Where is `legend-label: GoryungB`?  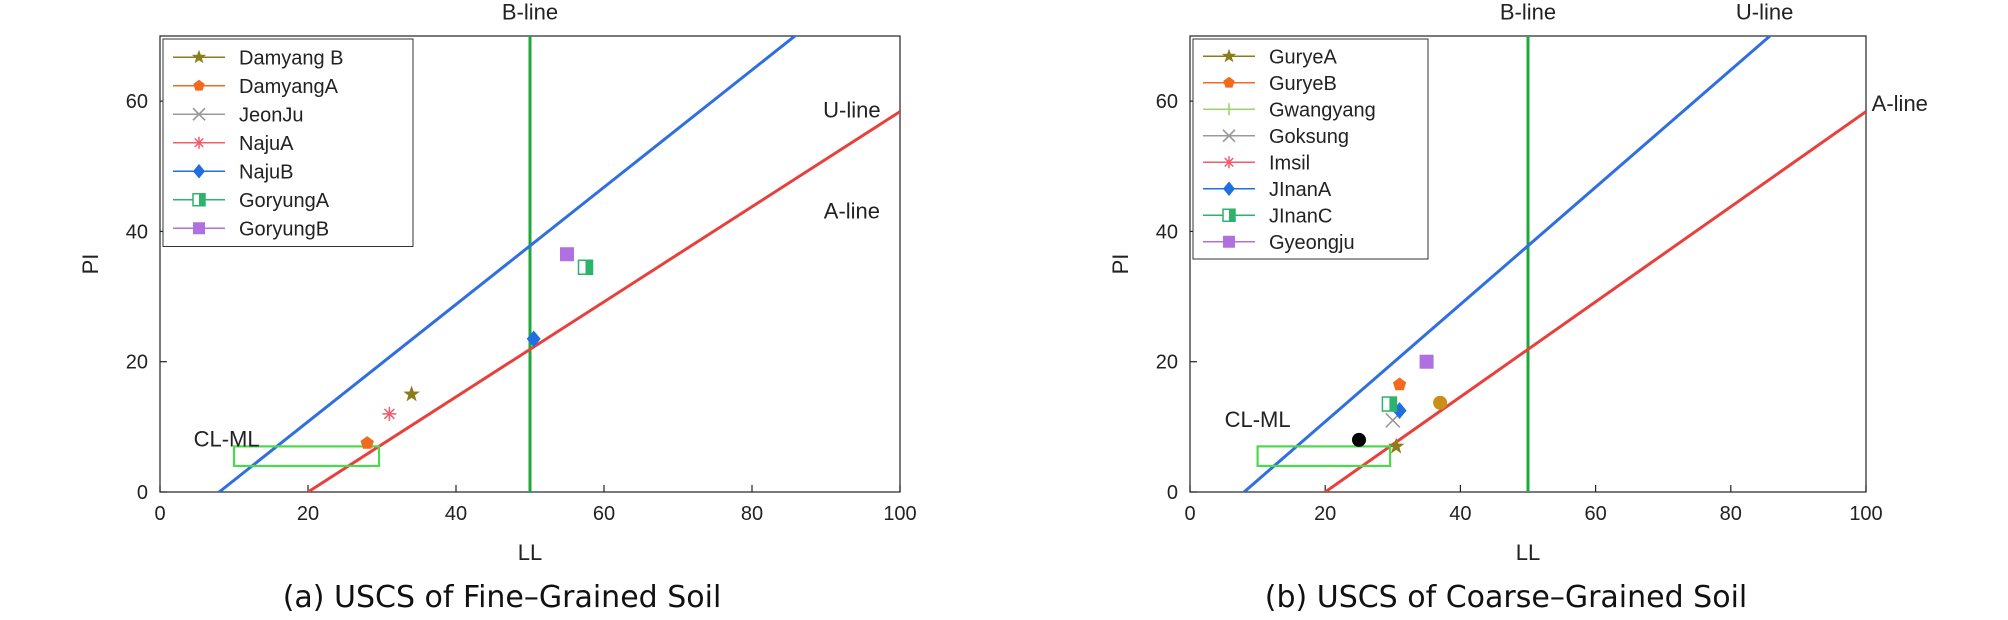 legend-label: GoryungB is located at coordinates (284, 229).